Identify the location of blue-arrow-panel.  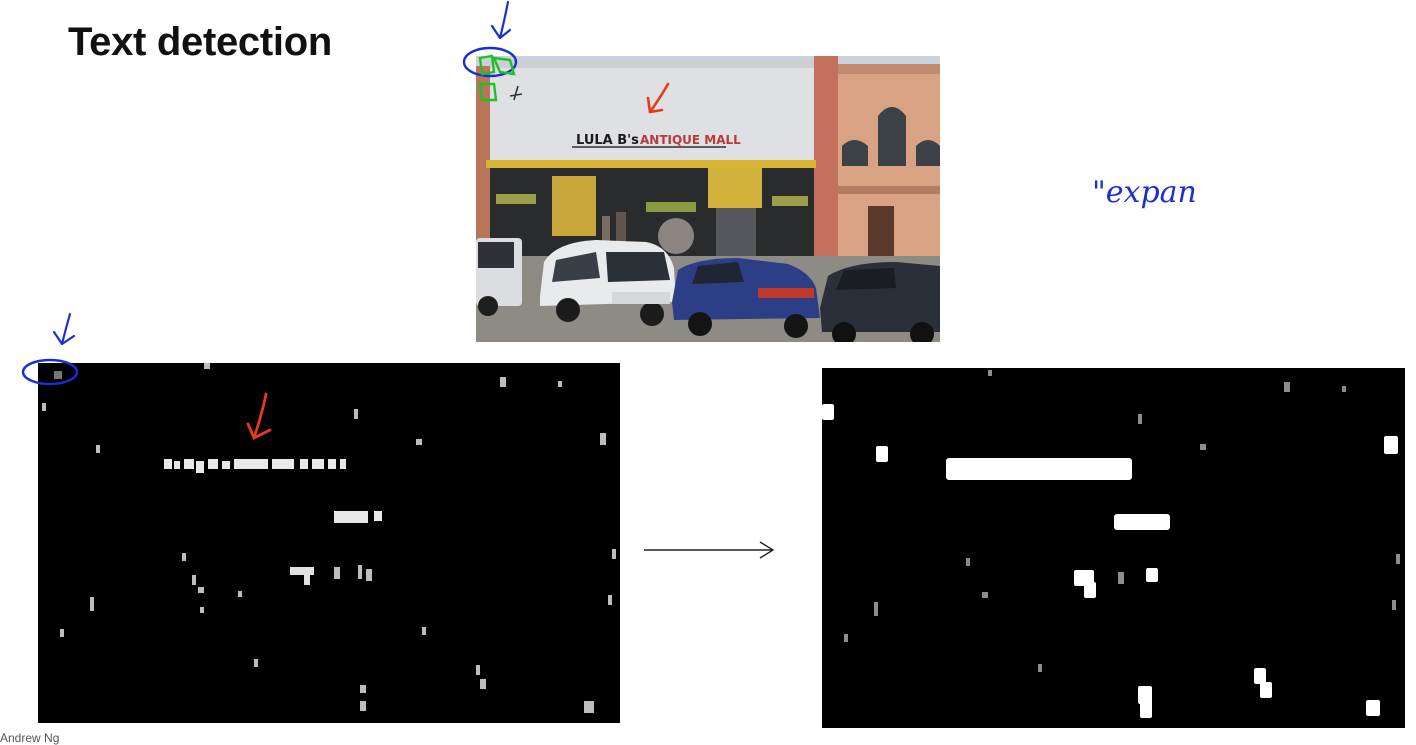
(64, 329).